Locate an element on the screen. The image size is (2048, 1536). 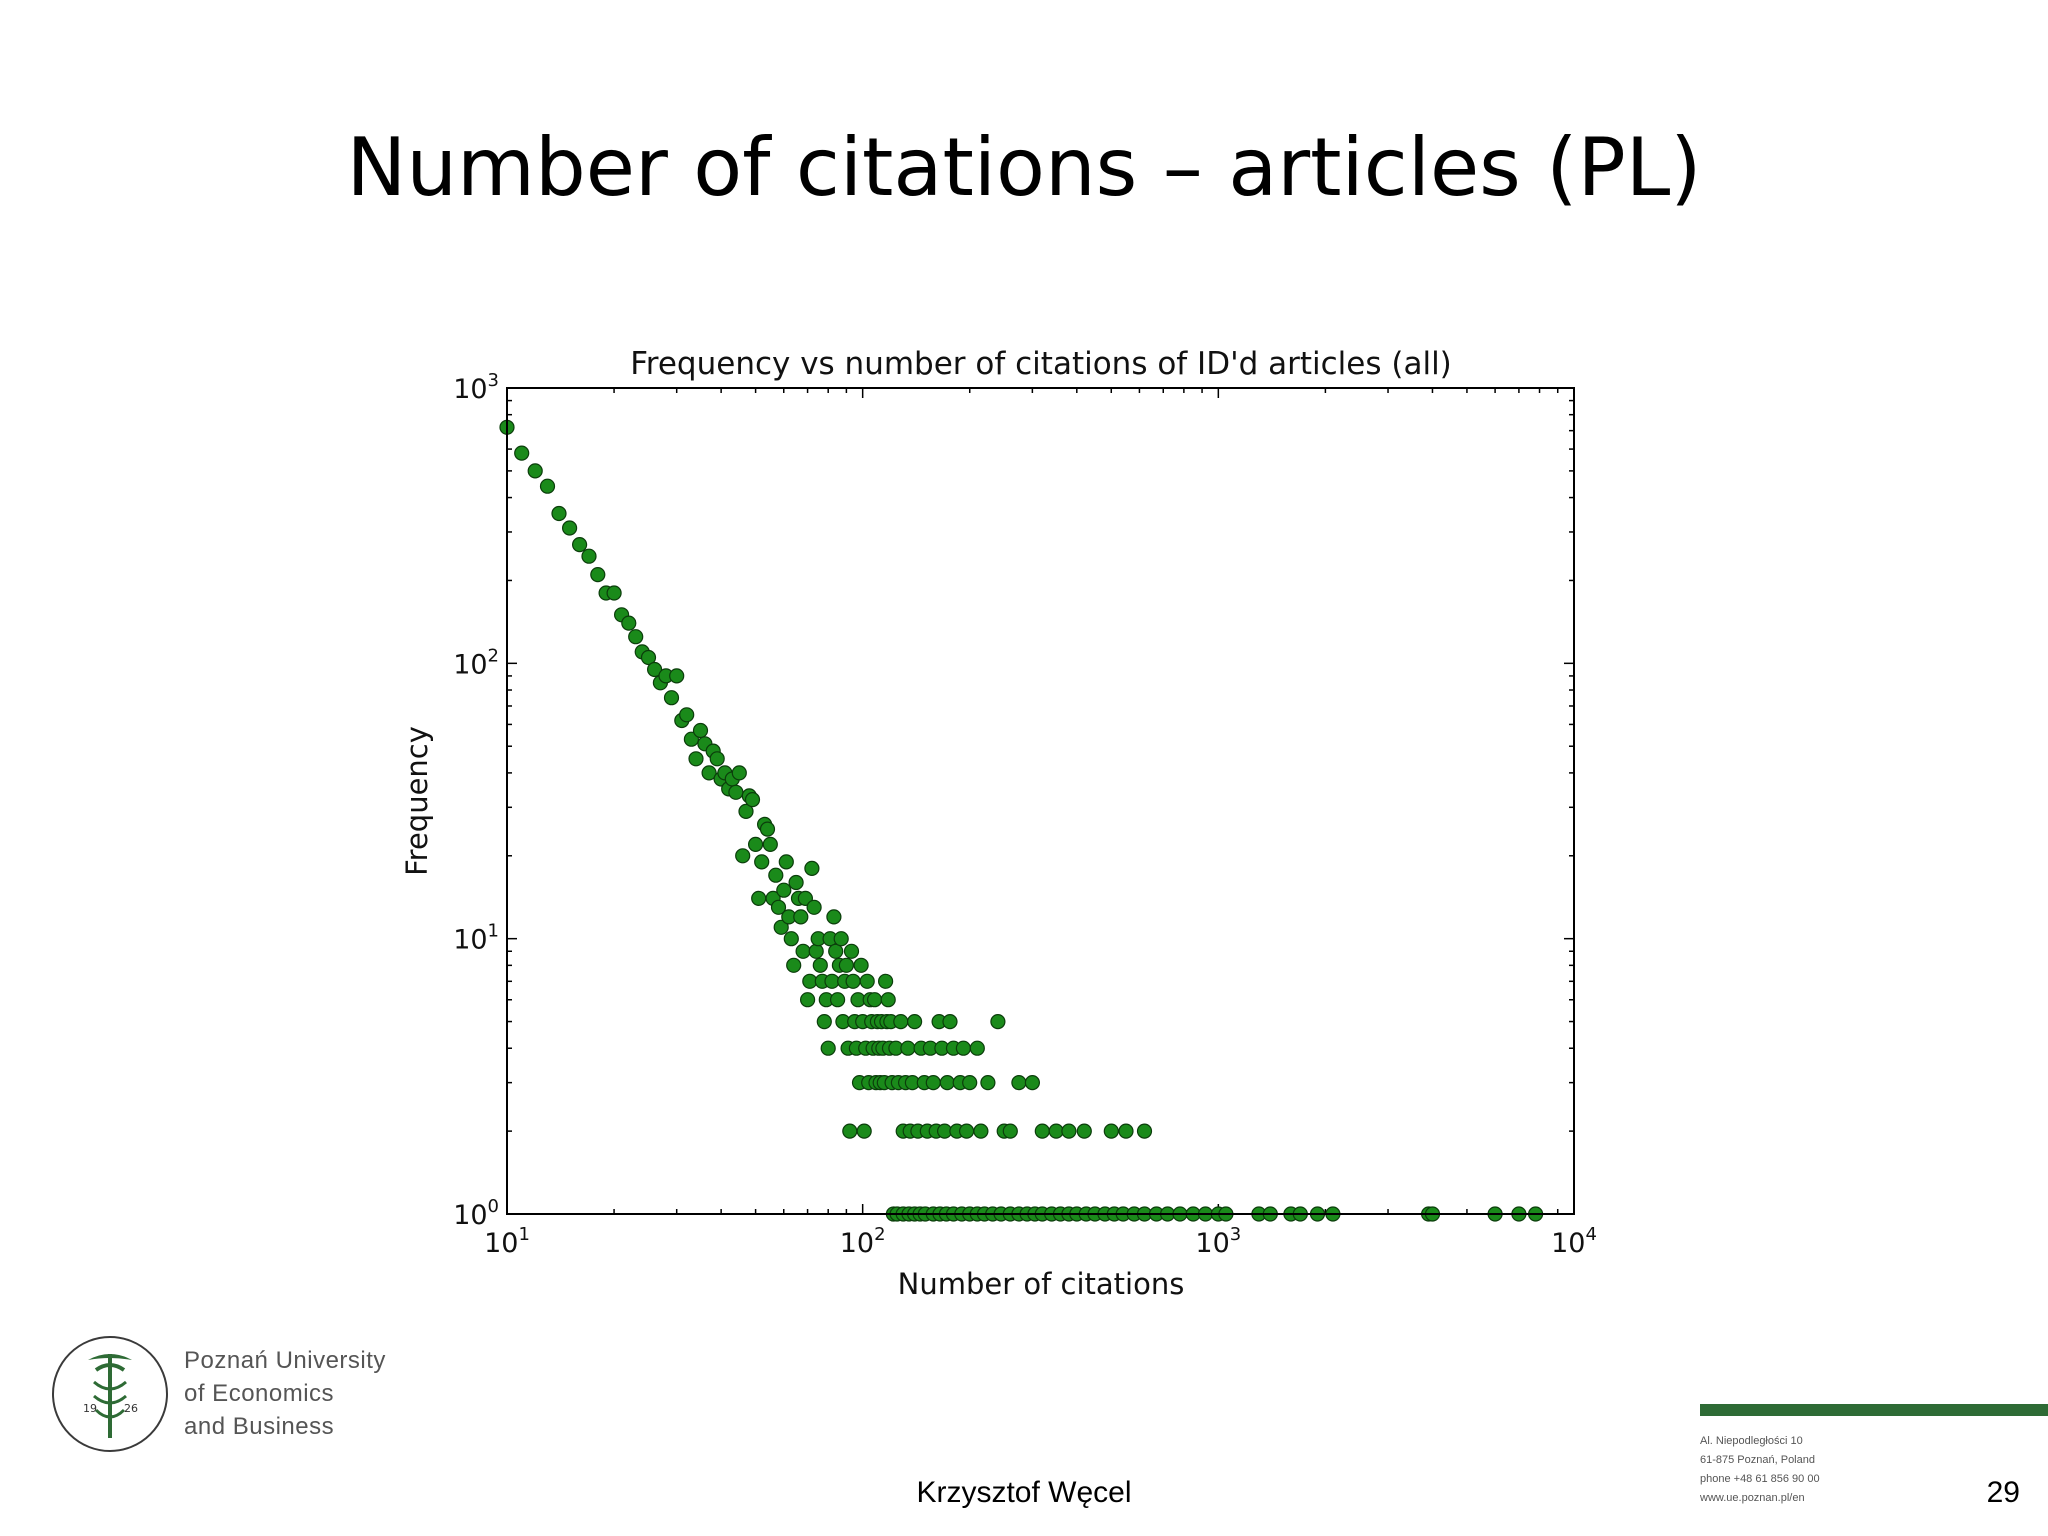
y-tick-label: 10⁰ is located at coordinates (476, 1213).